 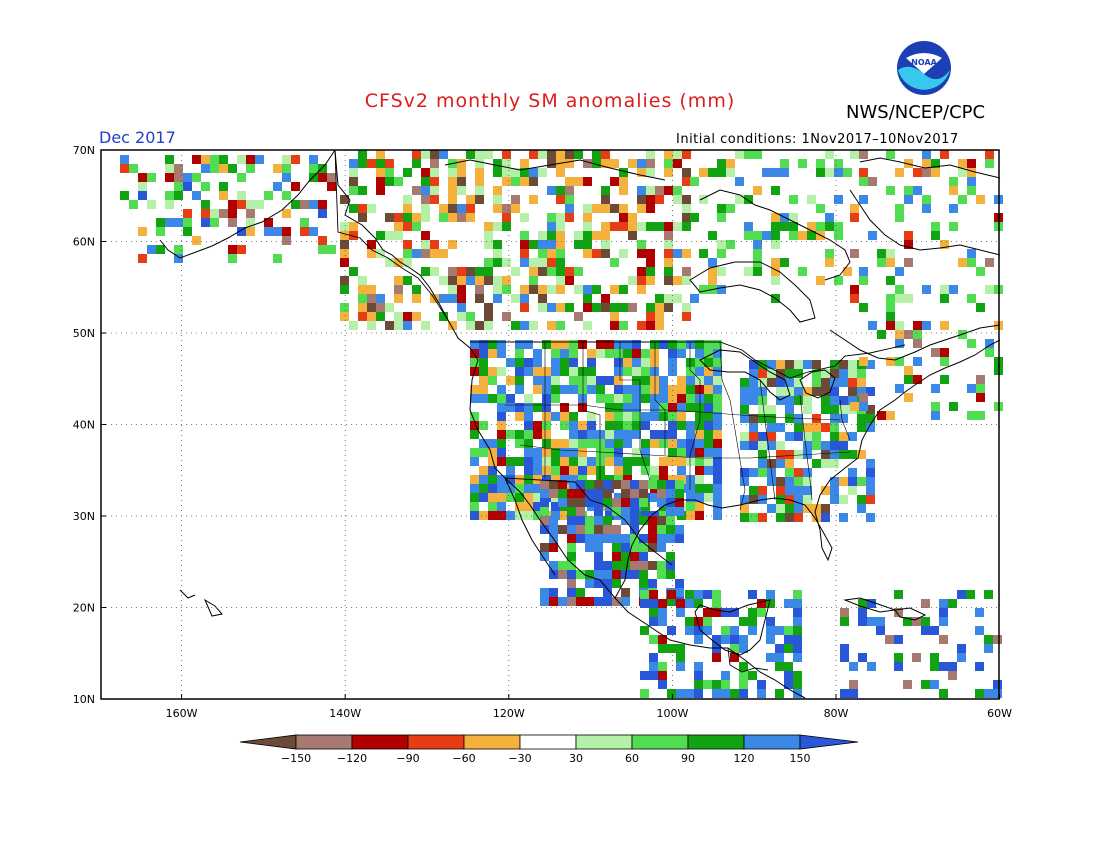 I want to click on colorbar-segment, so click(x=548, y=742).